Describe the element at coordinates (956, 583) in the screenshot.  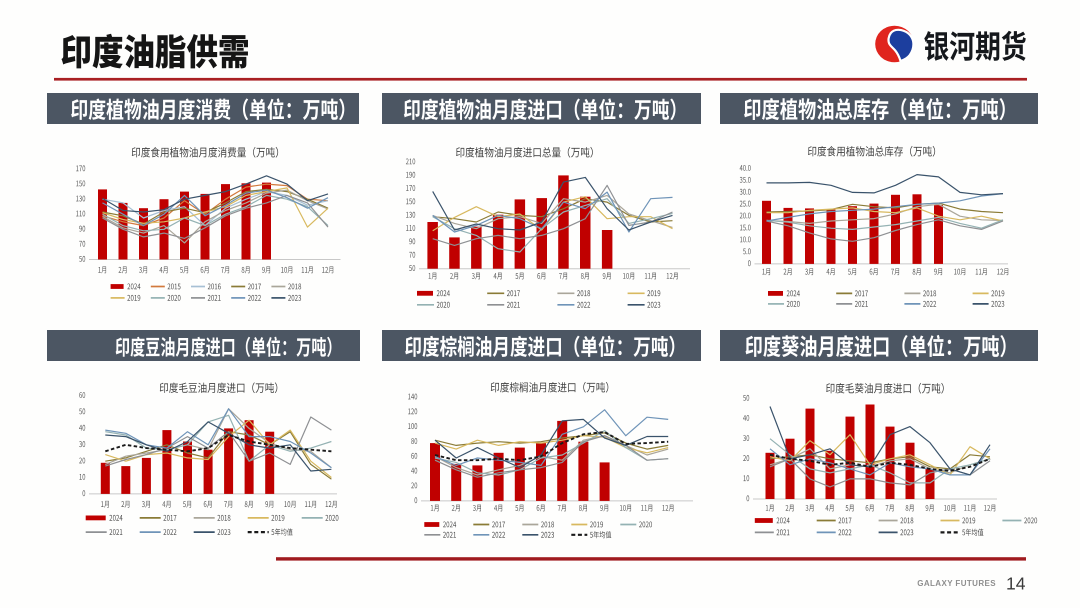
I see `svg-text: GALAXY FUTURES` at that location.